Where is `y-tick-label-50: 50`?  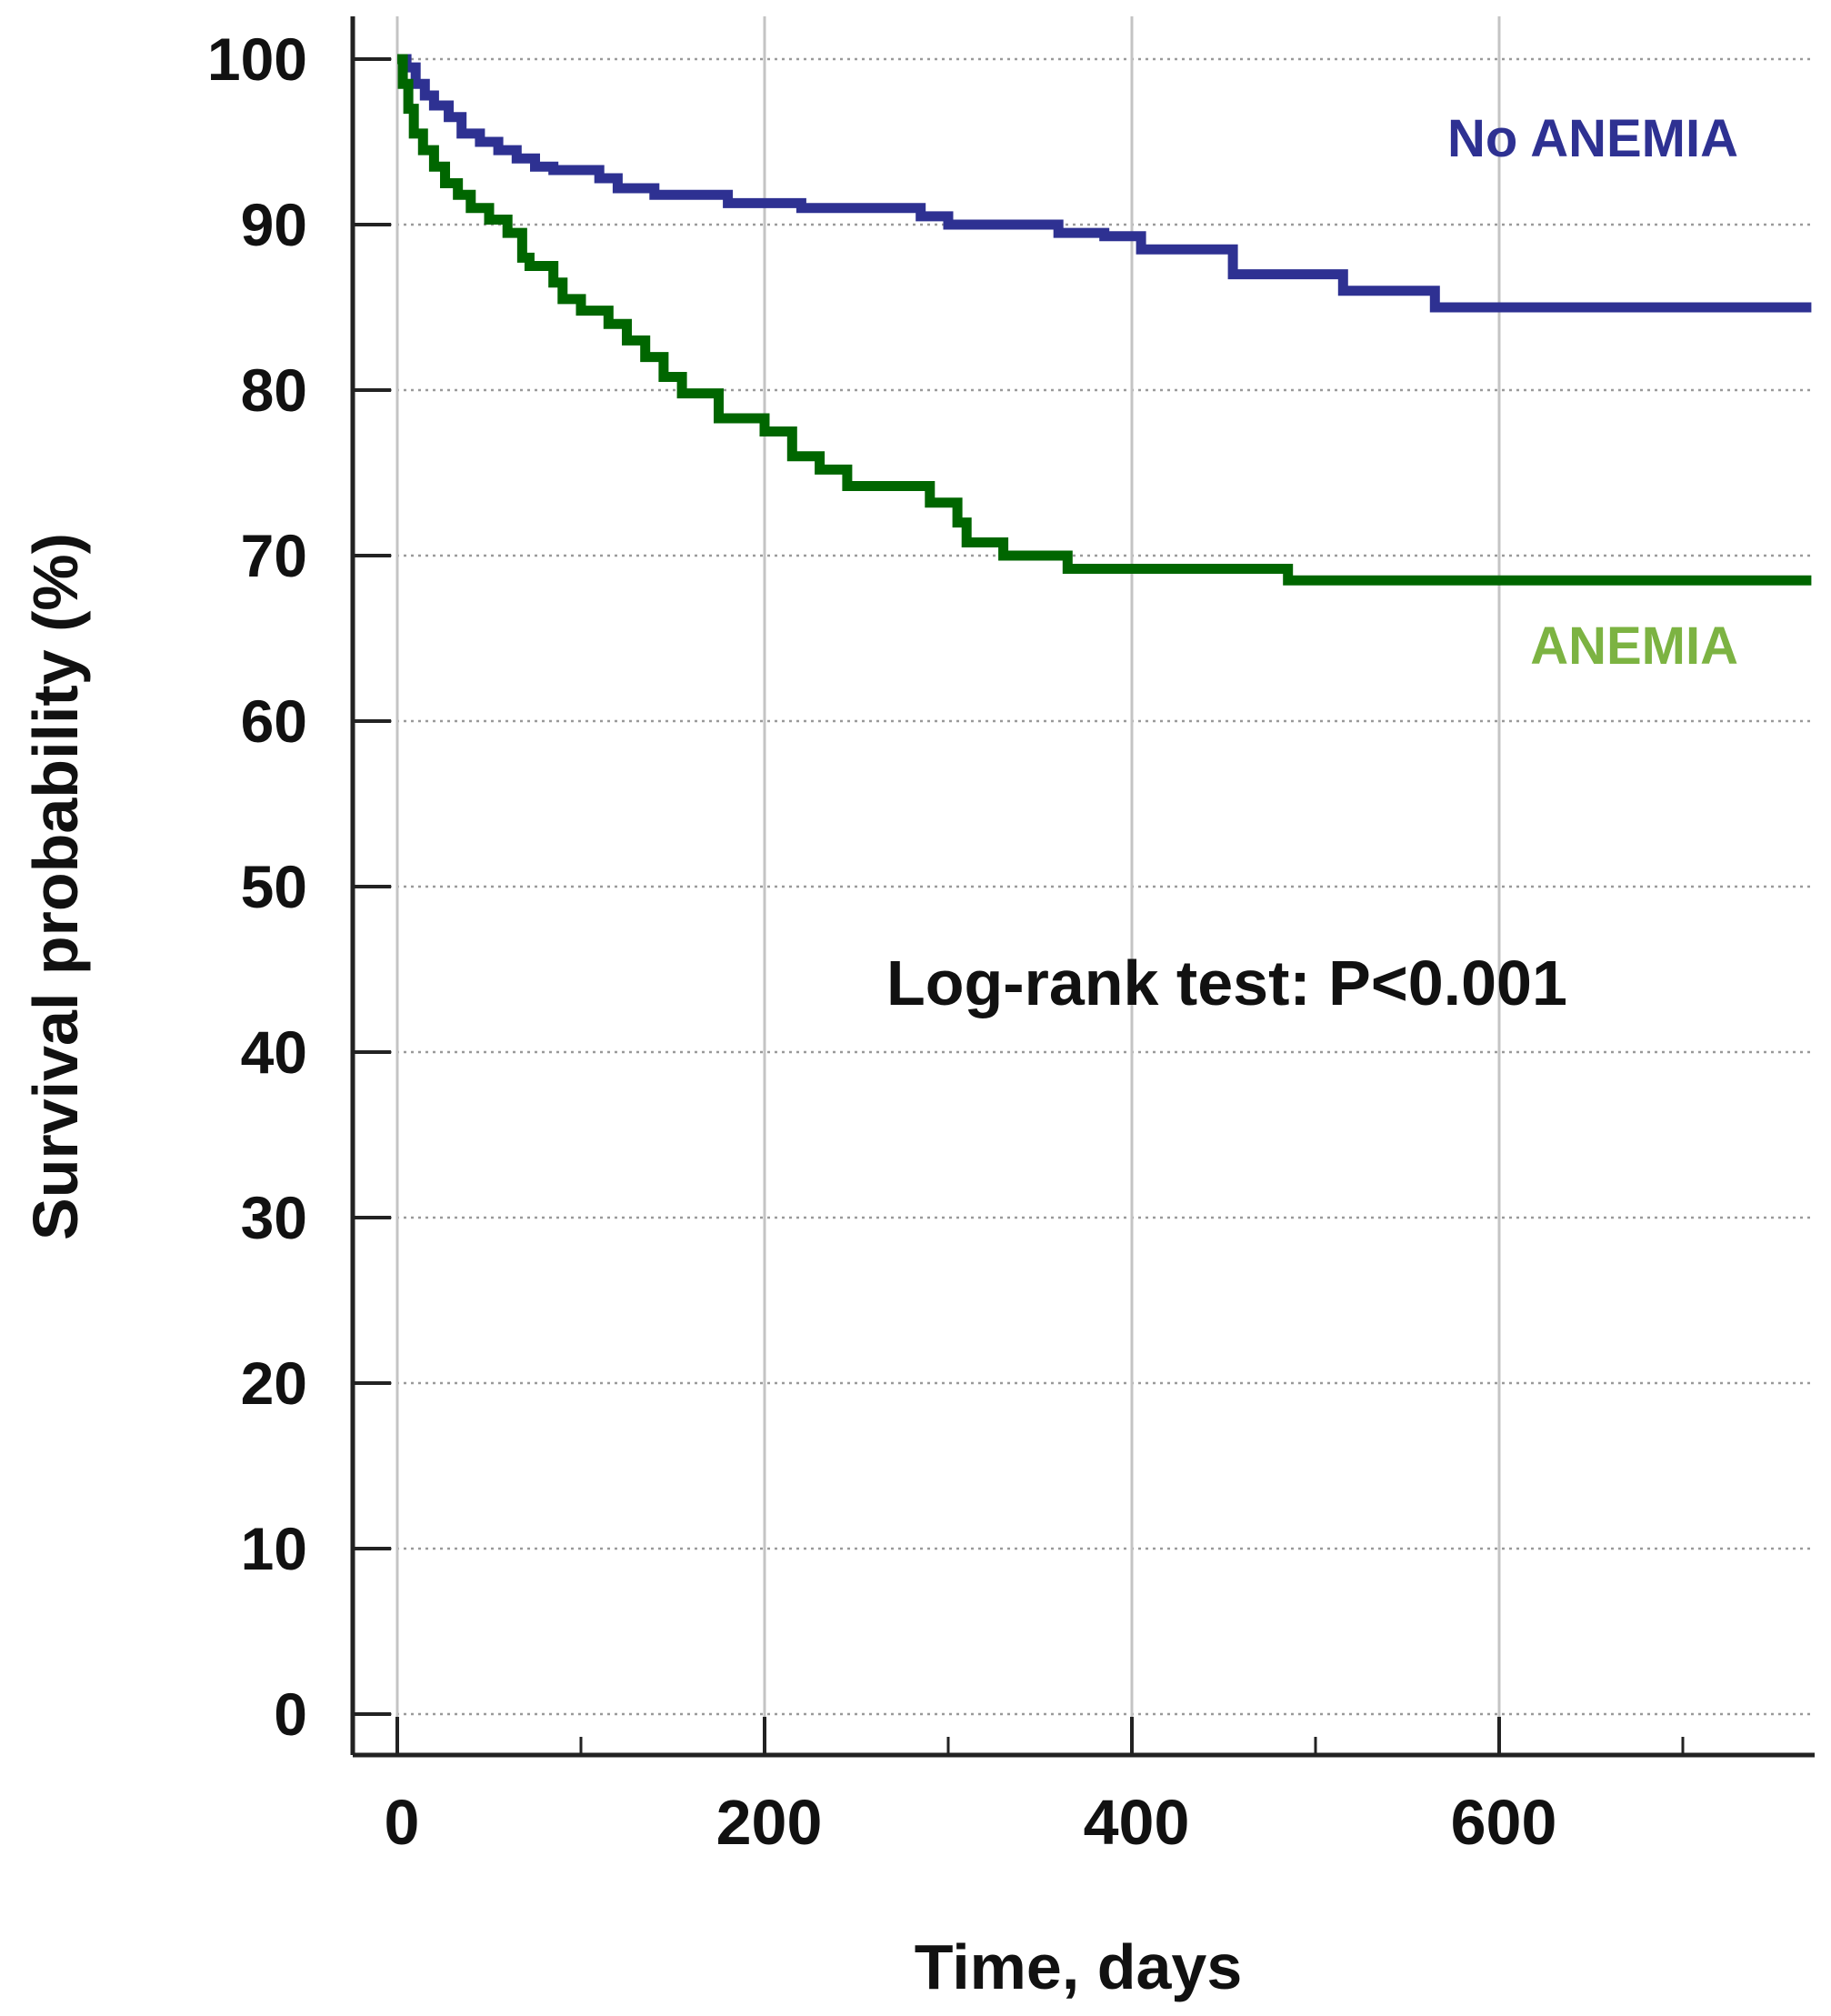
y-tick-label-50: 50 is located at coordinates (274, 886).